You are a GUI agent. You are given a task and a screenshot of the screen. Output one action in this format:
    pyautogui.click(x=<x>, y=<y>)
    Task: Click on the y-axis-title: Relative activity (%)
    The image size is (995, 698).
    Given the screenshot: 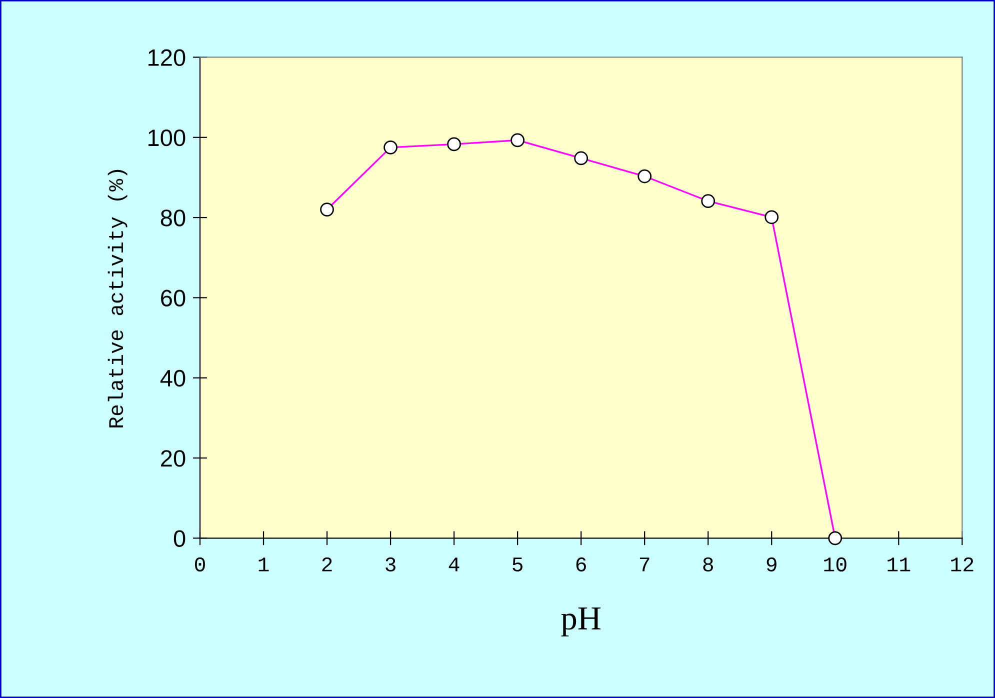 What is the action you would take?
    pyautogui.click(x=118, y=299)
    